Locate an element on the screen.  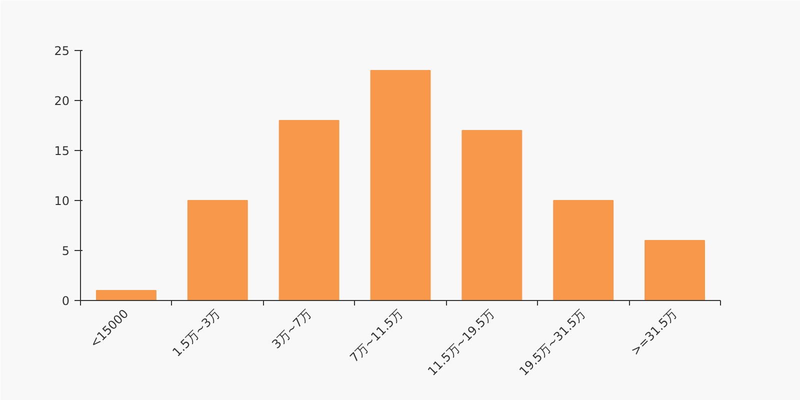
y-tick-label: 25 is located at coordinates (62, 51).